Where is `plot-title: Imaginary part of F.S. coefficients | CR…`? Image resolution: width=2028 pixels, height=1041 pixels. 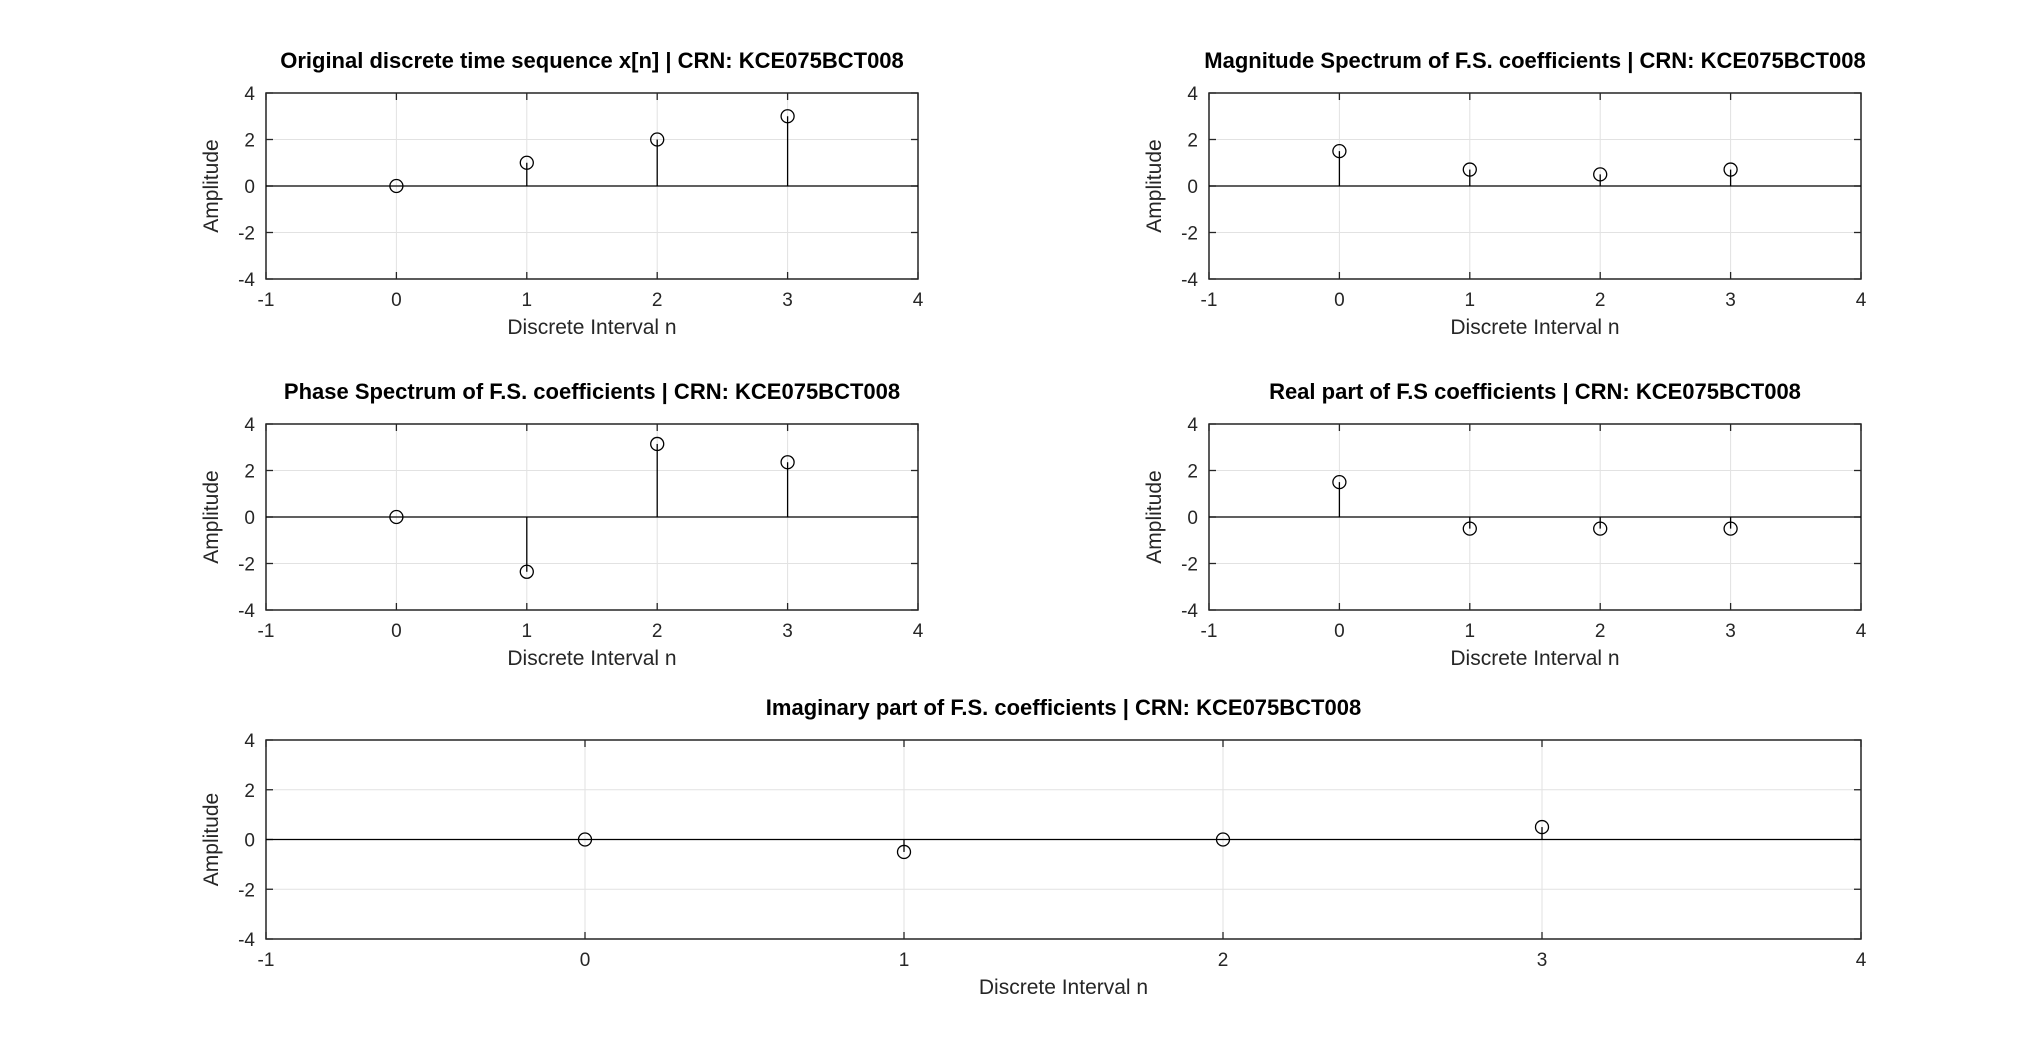
plot-title: Imaginary part of F.S. coefficients | CR… is located at coordinates (1063, 707).